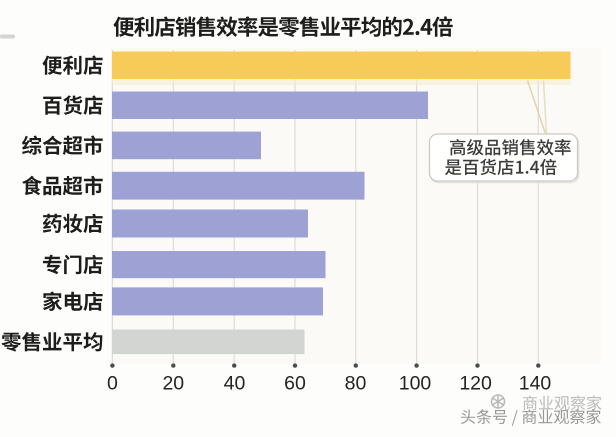  I want to click on svg-text: 100, so click(415, 384).